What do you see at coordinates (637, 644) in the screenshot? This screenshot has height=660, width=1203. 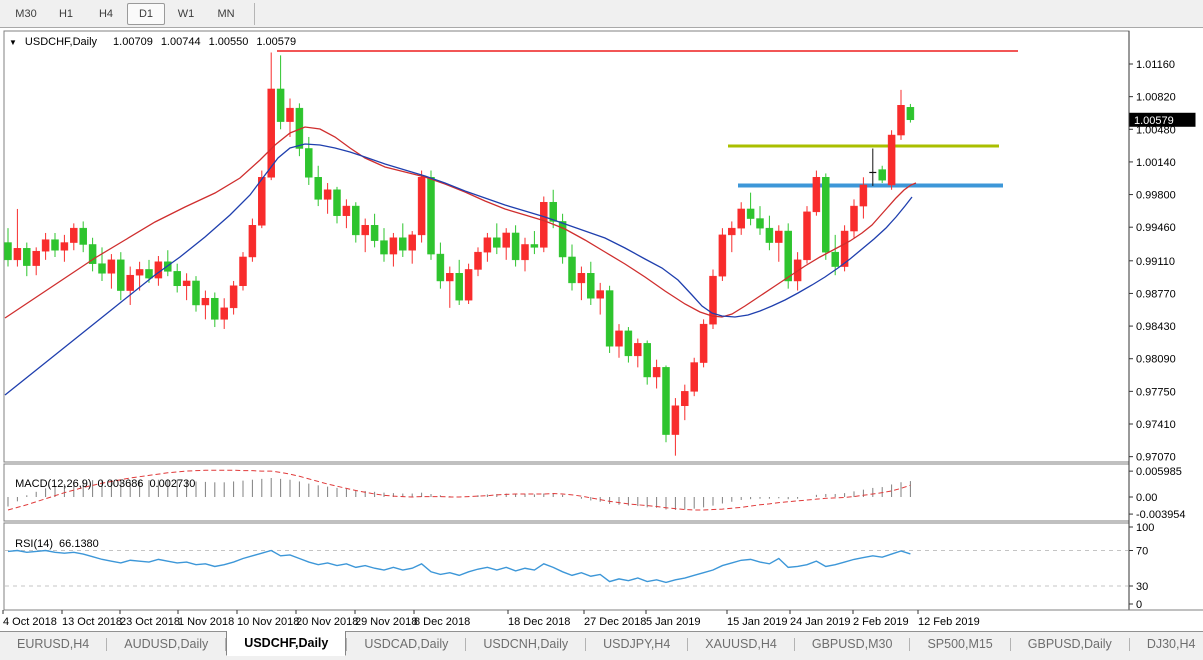 I see `chart-tab-usdjpy-h4: USDJPY,H4` at bounding box center [637, 644].